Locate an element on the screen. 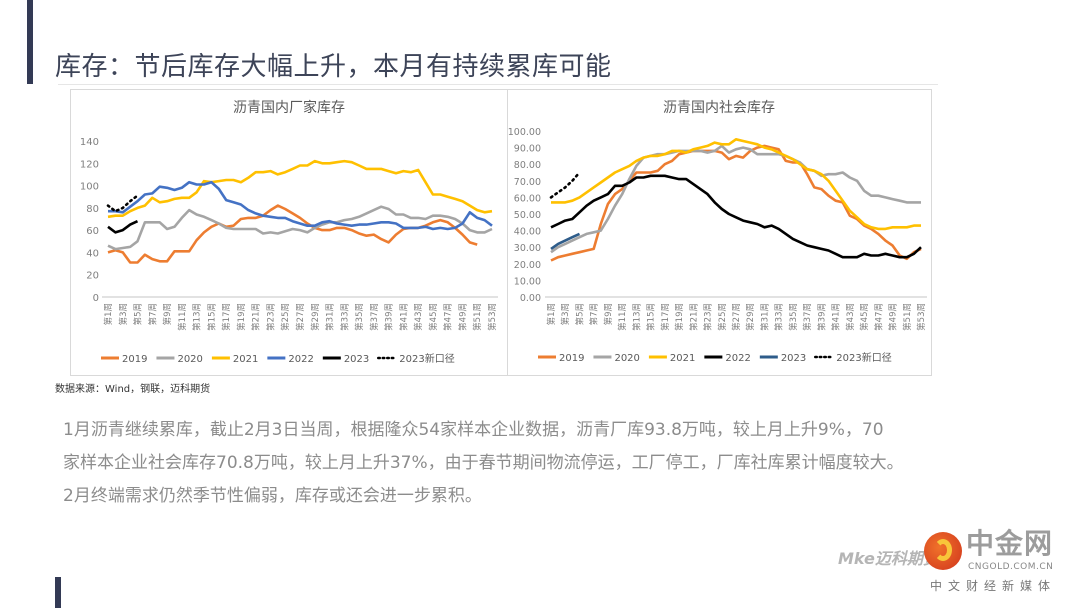 The image size is (1080, 608). watermark-text: Mke迈科期货 is located at coordinates (888, 558).